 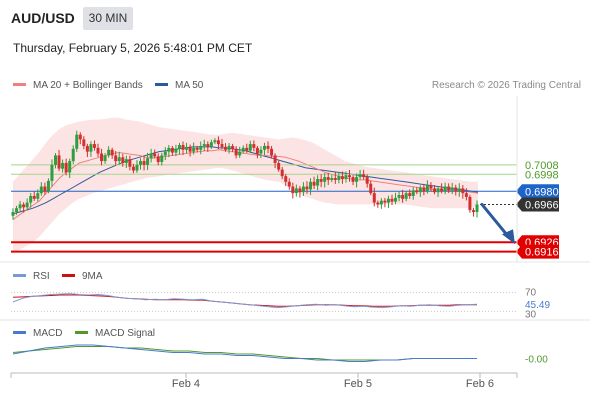 What do you see at coordinates (531, 314) in the screenshot?
I see `rsi-tick-label: 30` at bounding box center [531, 314].